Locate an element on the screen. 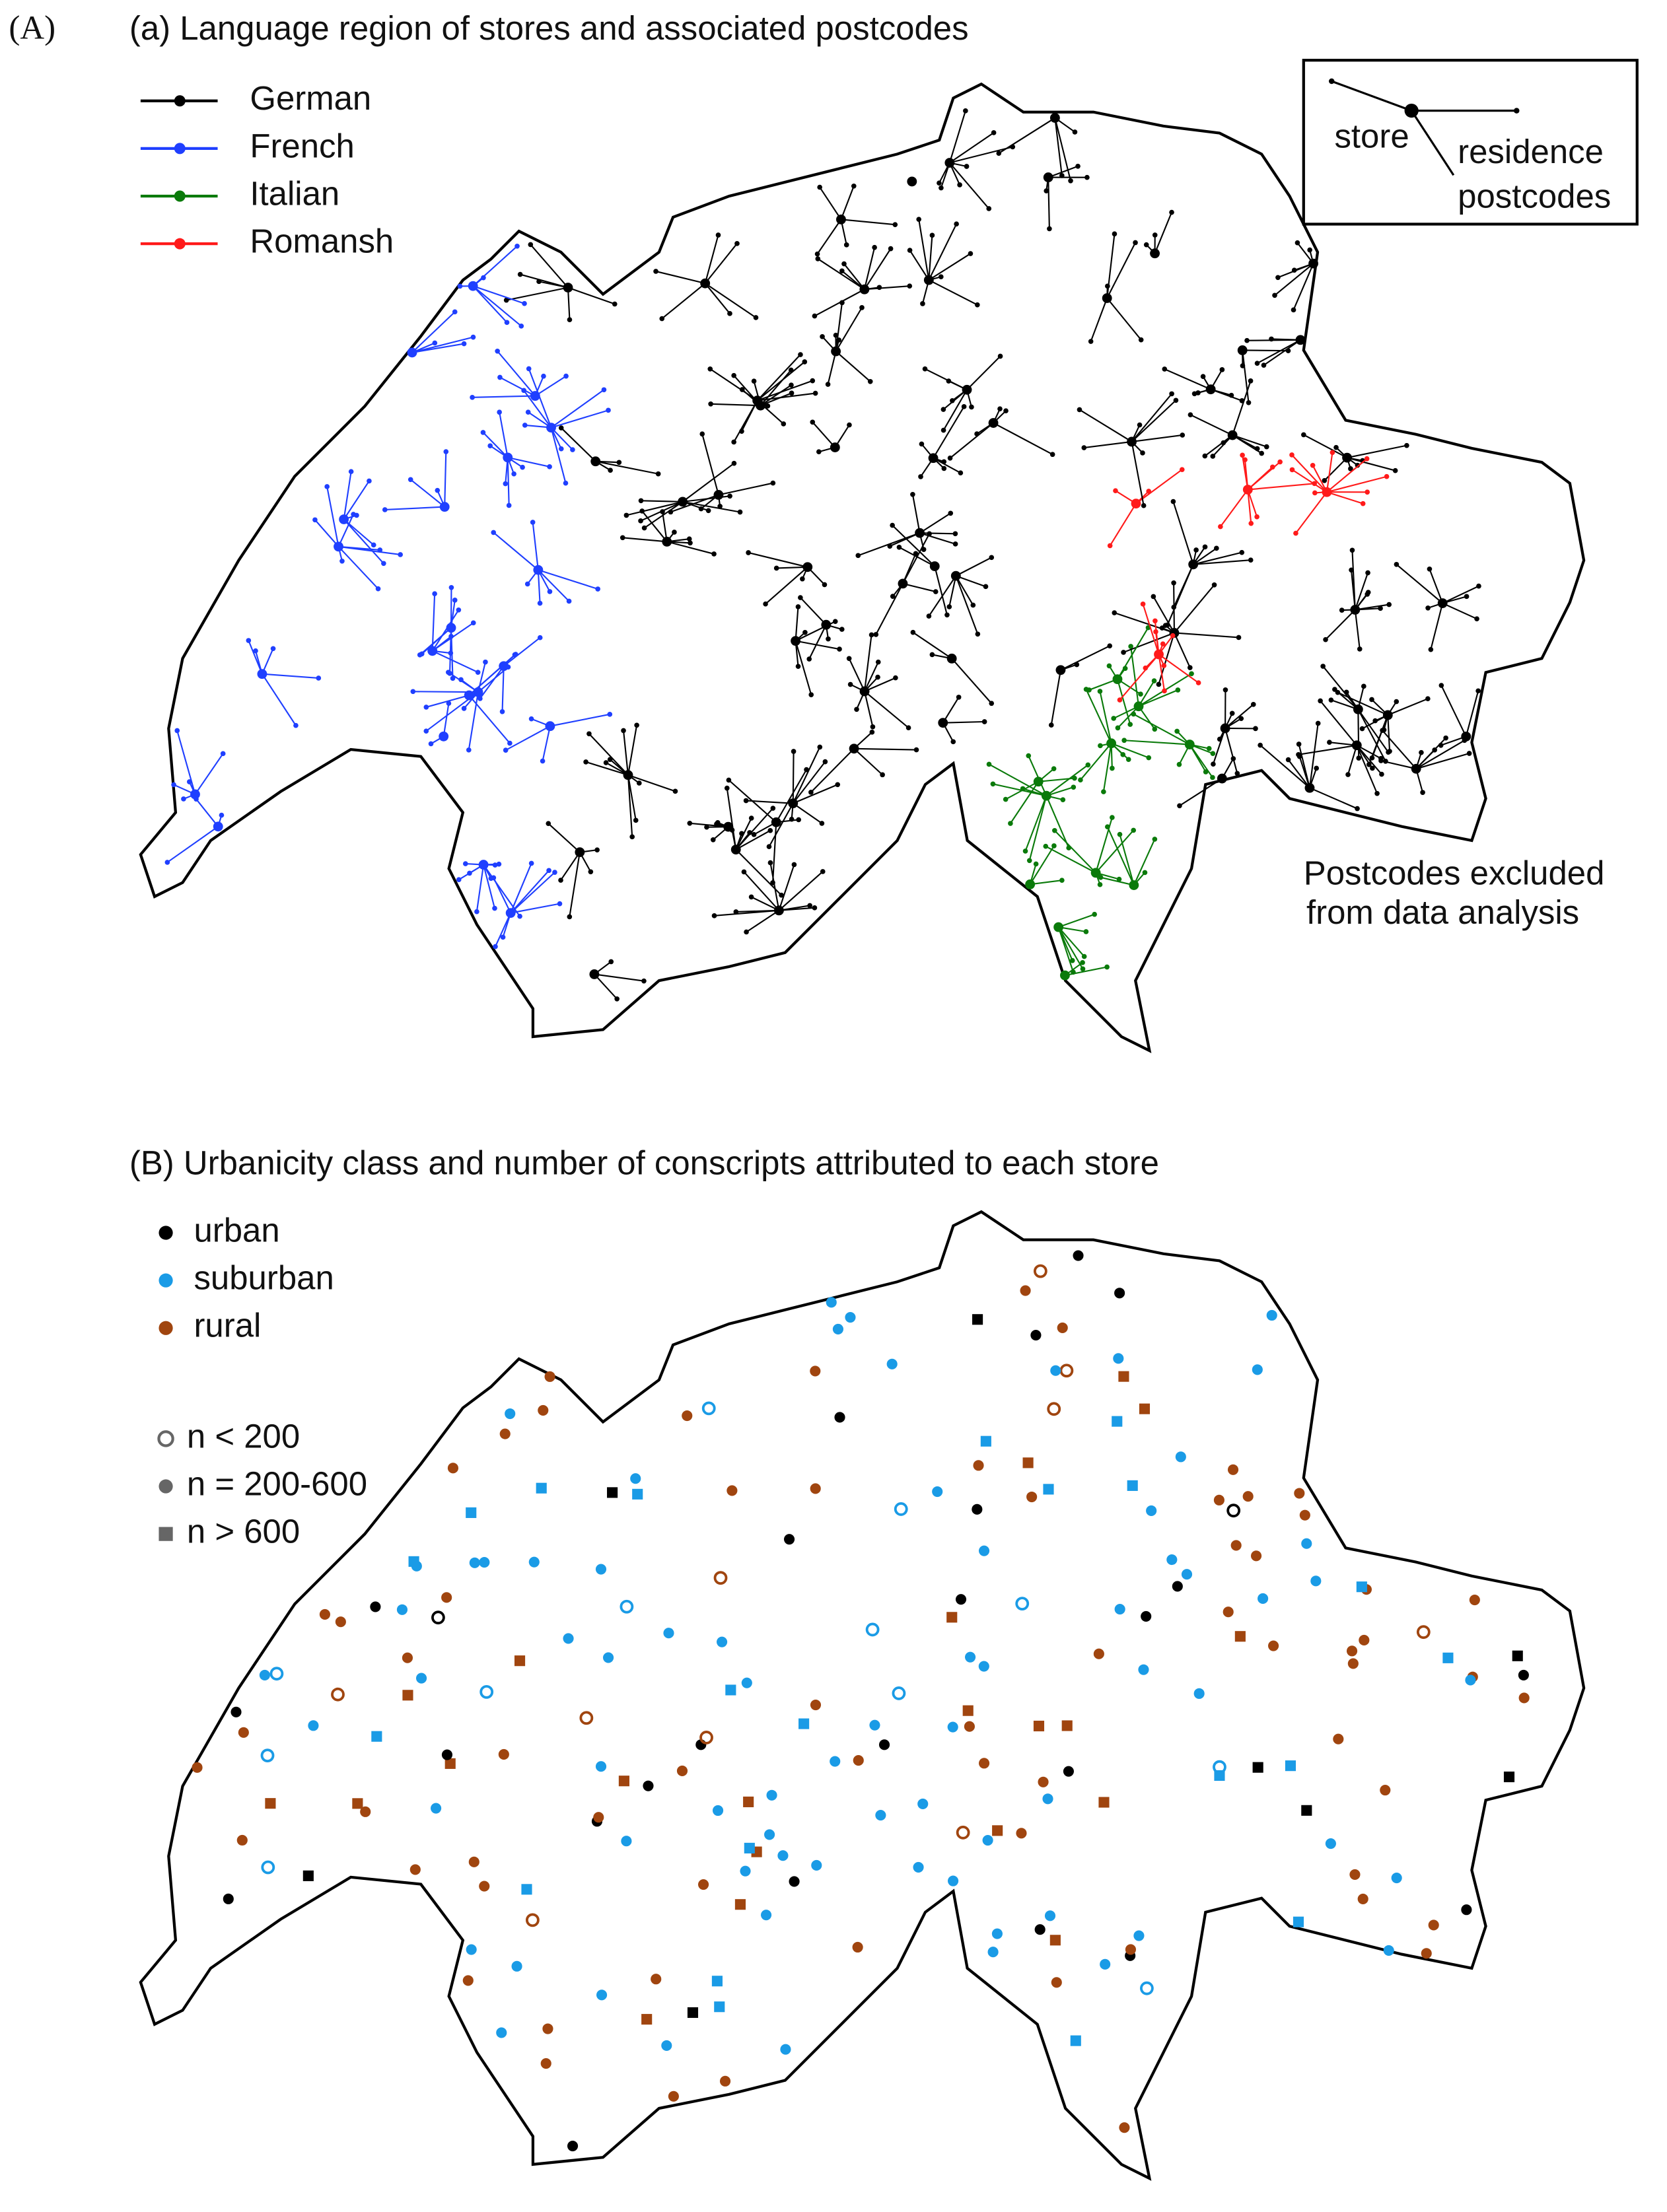 This screenshot has height=2212, width=1667. legend-label: rural is located at coordinates (227, 1326).